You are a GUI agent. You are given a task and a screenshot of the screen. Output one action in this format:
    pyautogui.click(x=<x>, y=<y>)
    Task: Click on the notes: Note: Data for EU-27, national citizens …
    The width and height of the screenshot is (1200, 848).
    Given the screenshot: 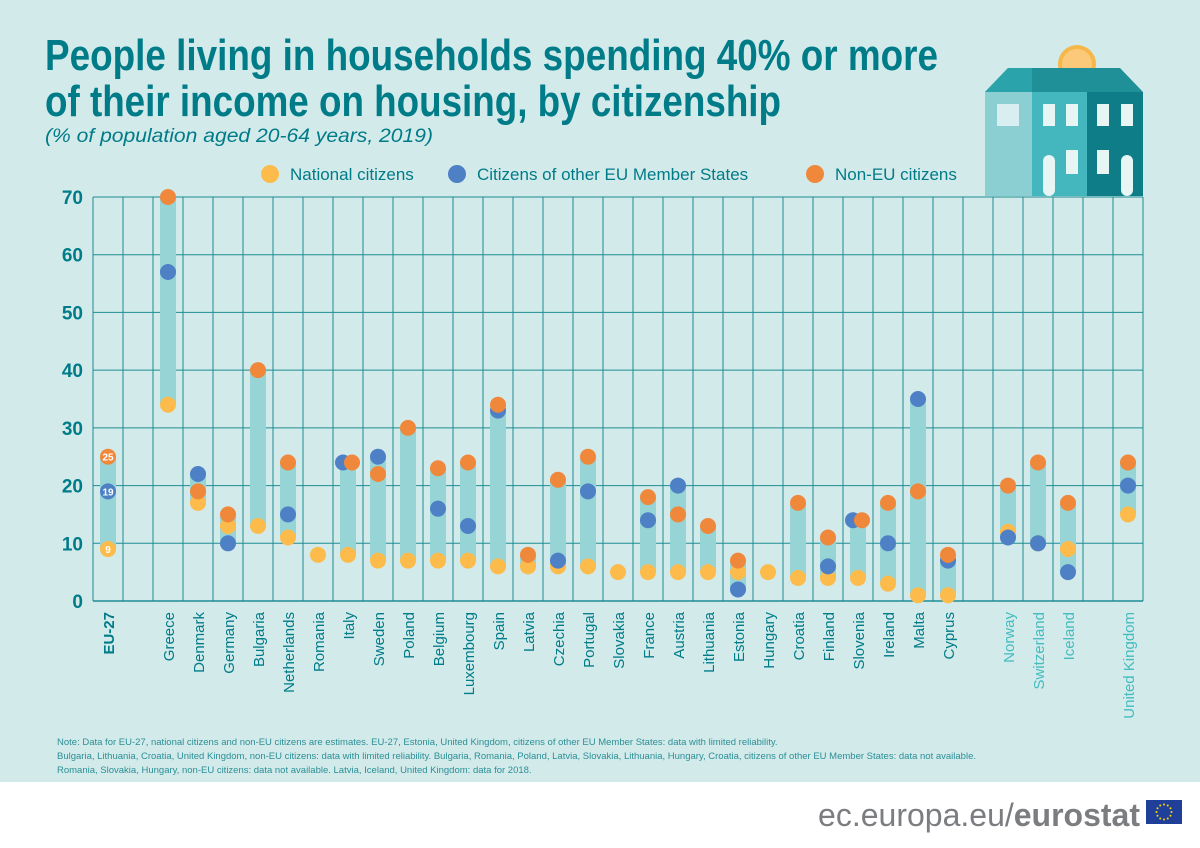 What is the action you would take?
    pyautogui.click(x=516, y=756)
    